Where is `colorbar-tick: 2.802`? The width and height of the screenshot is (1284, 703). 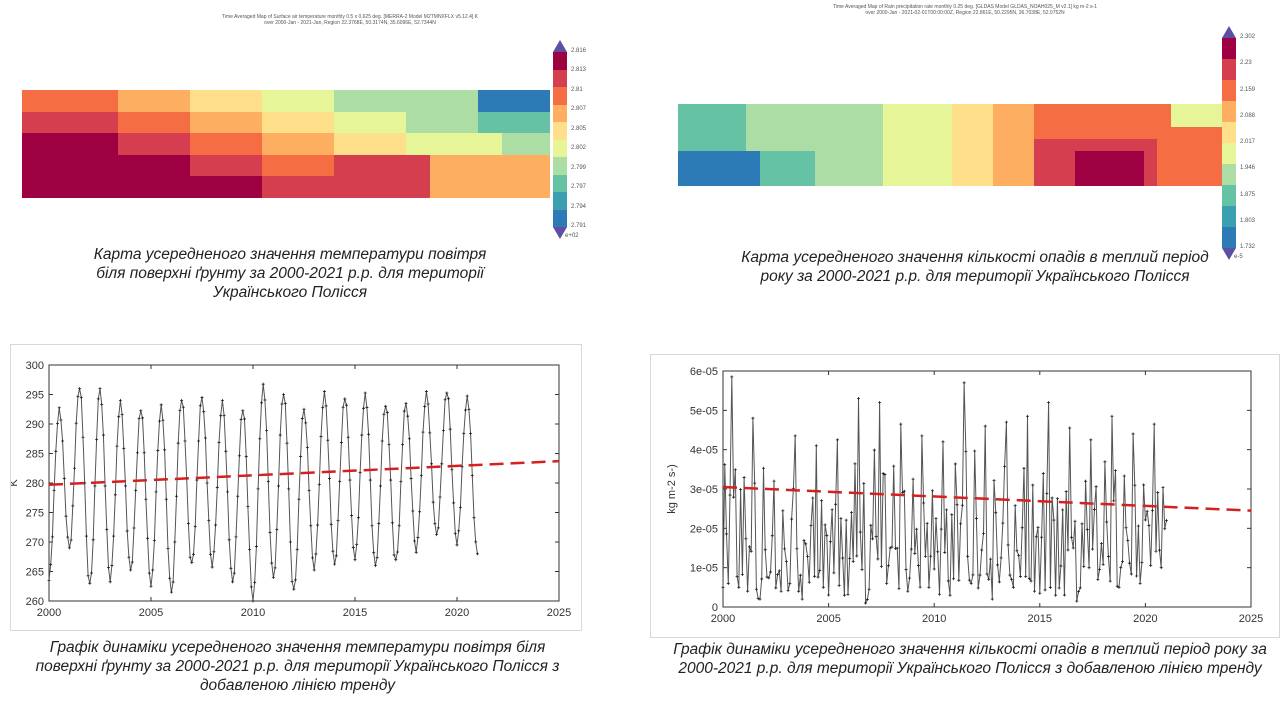
colorbar-tick: 2.802 is located at coordinates (579, 148).